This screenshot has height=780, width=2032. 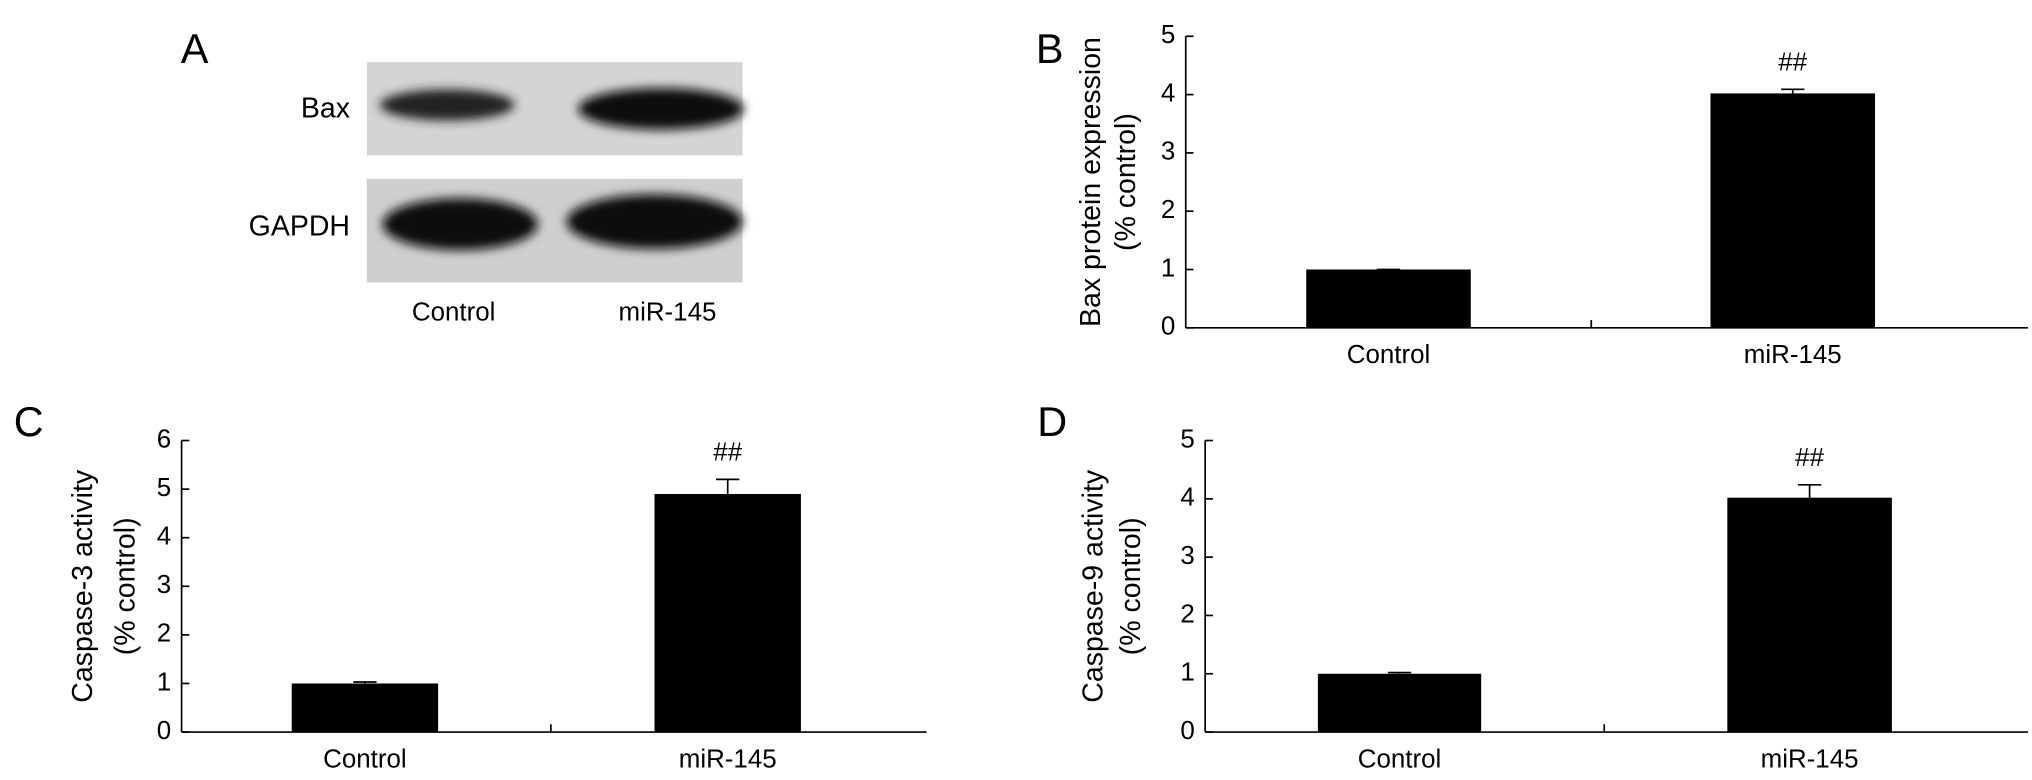 What do you see at coordinates (325, 109) in the screenshot?
I see `protein-label: Bax` at bounding box center [325, 109].